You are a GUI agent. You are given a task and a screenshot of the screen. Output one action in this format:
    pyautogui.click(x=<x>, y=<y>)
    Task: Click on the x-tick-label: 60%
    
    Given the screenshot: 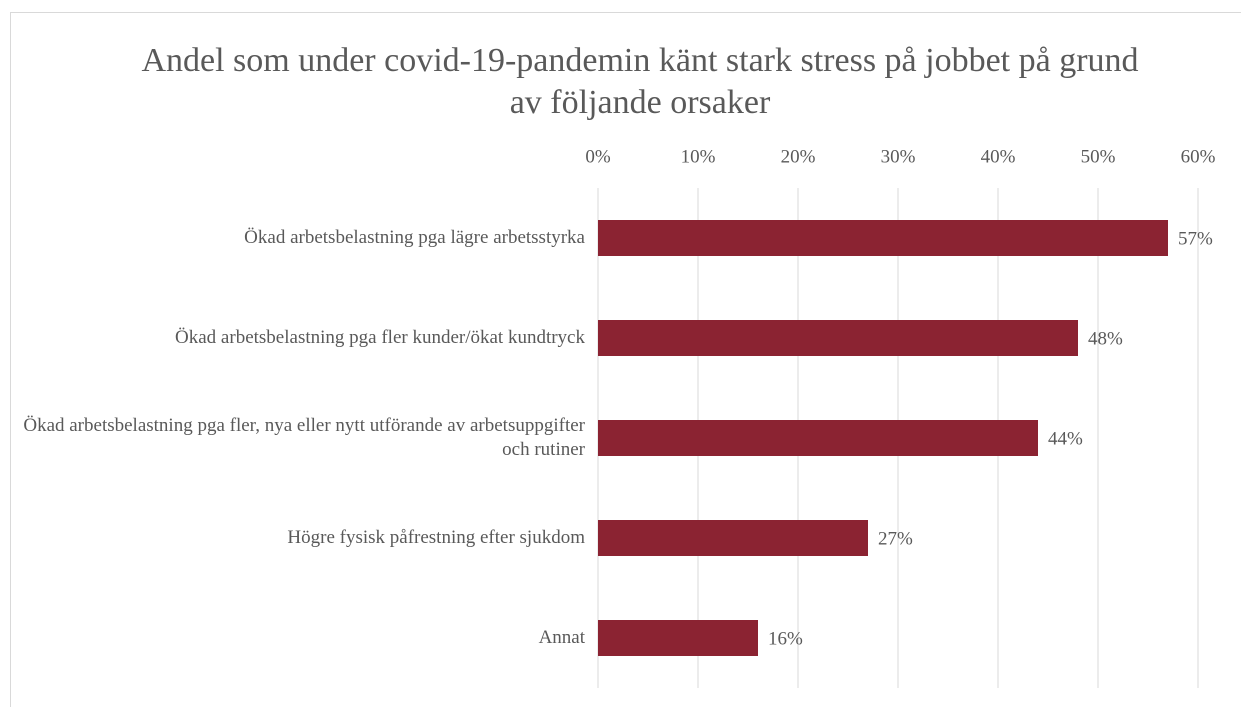 What is the action you would take?
    pyautogui.click(x=1198, y=156)
    